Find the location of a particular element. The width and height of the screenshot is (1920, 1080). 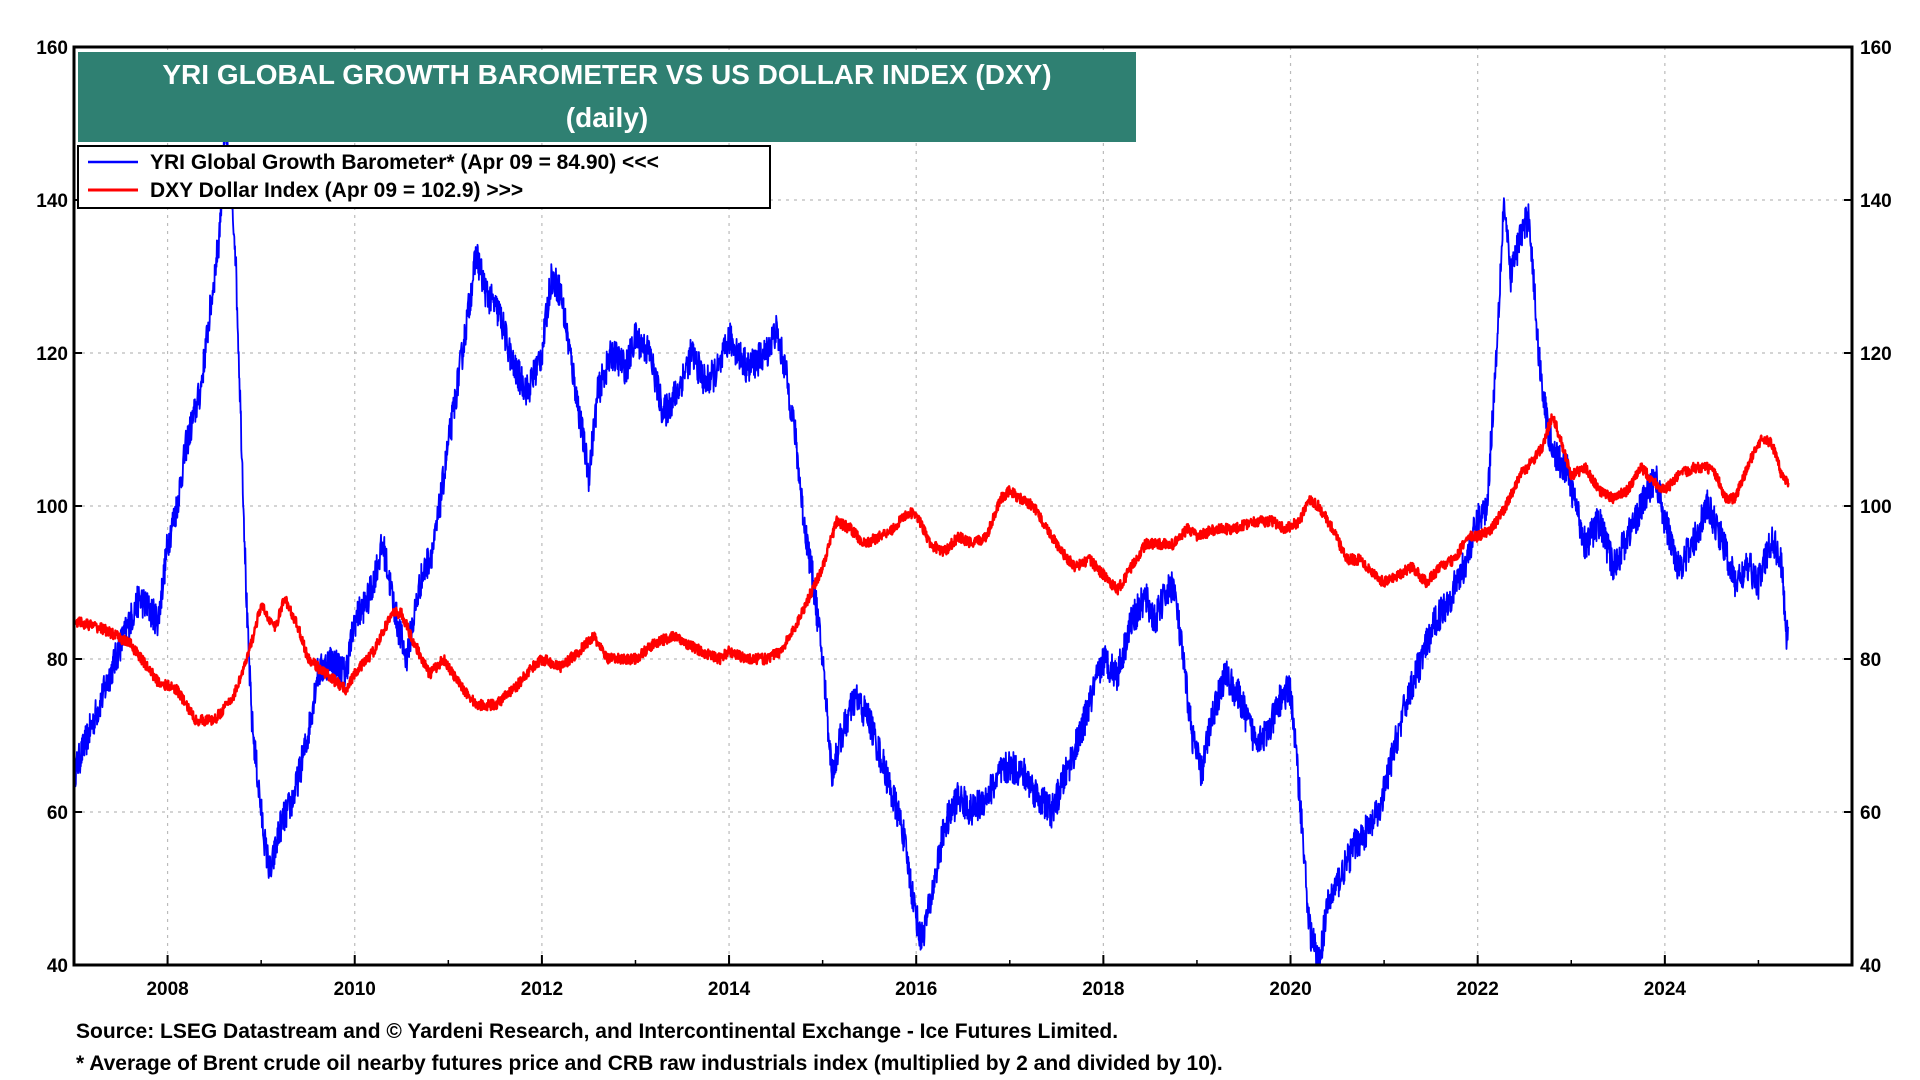

y-left-tick-label: 120 is located at coordinates (52, 354).